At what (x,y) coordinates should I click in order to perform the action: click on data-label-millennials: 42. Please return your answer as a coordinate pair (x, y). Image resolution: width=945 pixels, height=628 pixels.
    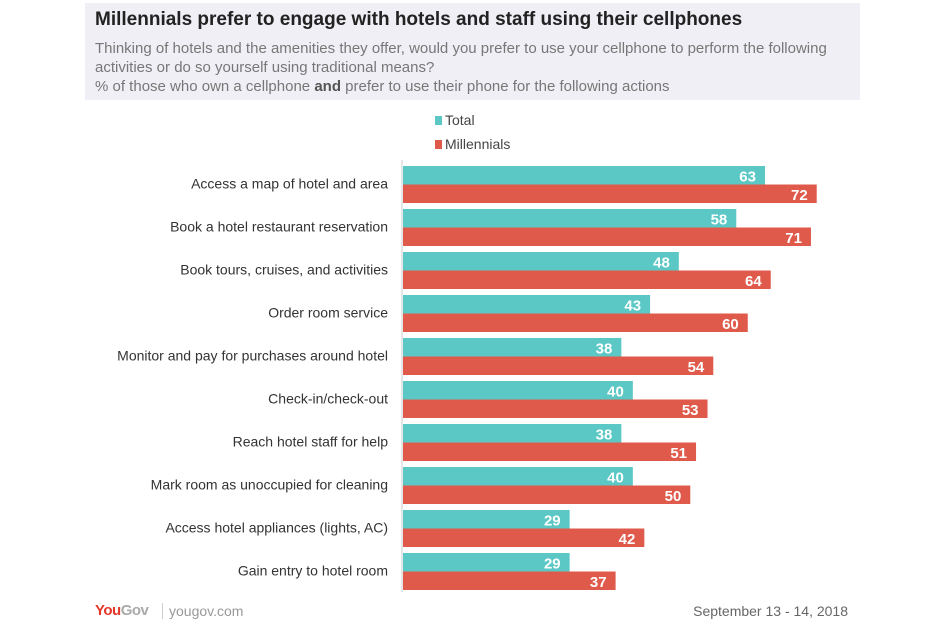
    Looking at the image, I should click on (627, 539).